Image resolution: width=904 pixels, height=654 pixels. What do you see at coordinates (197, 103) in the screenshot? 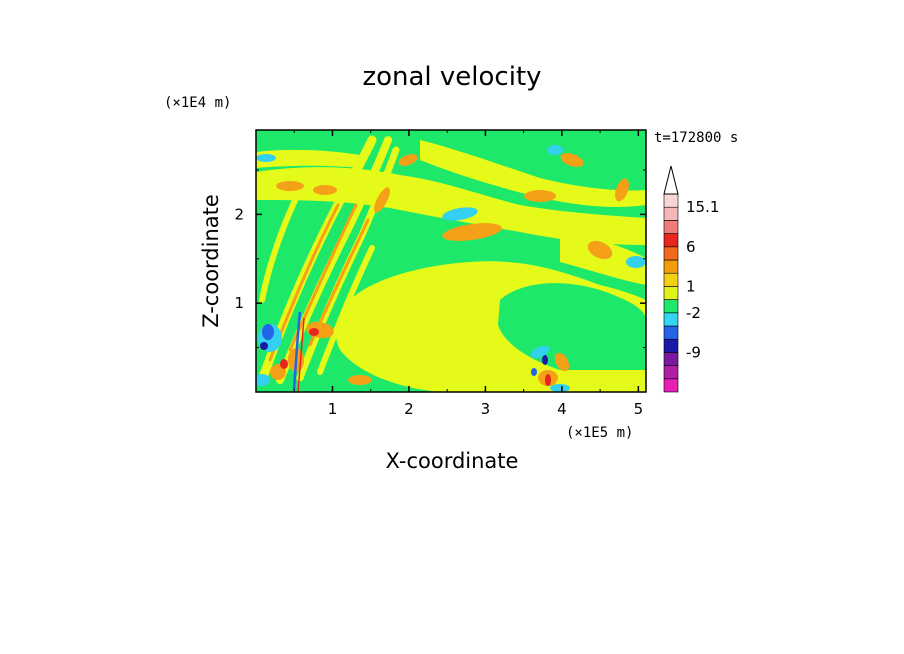
I see `y-unit-label: (×1E4 m)` at bounding box center [197, 103].